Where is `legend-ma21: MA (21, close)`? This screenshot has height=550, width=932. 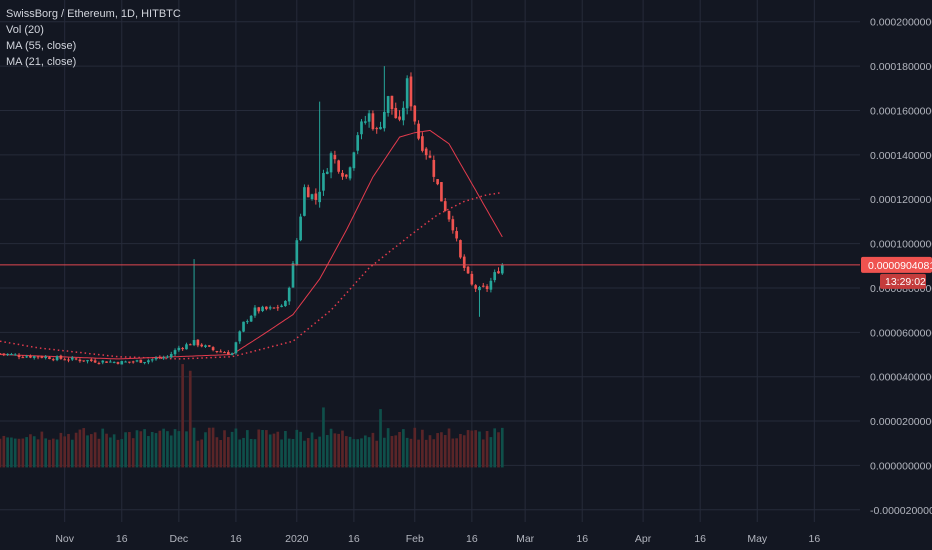
legend-ma21: MA (21, close) is located at coordinates (41, 62).